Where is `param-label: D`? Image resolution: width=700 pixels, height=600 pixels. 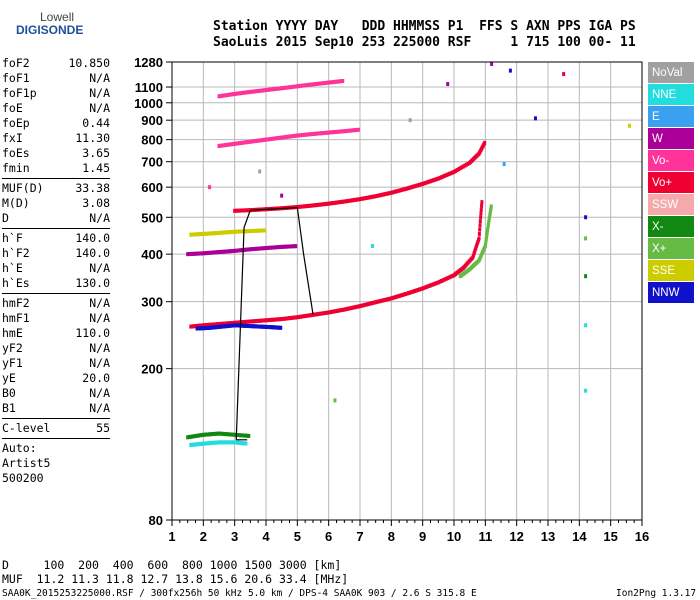
param-label: D is located at coordinates (5, 218).